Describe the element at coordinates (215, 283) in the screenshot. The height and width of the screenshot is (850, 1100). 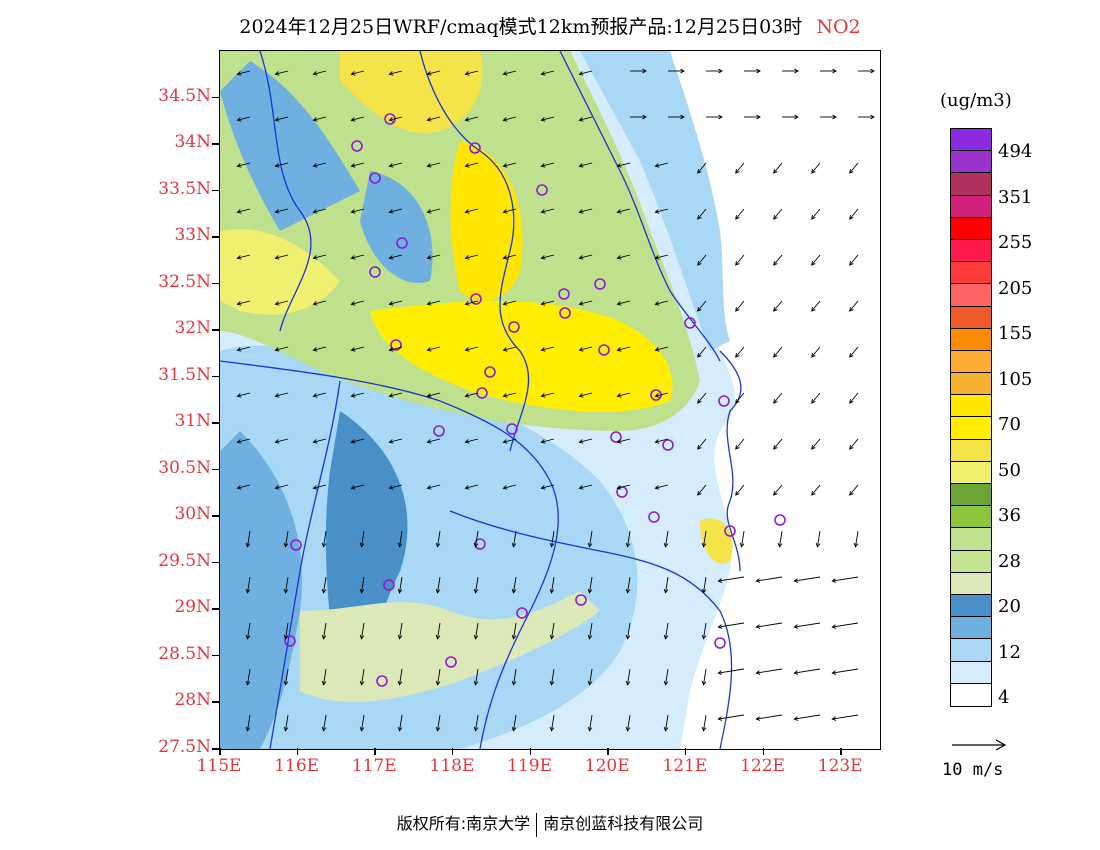
I see `lat-tick` at that location.